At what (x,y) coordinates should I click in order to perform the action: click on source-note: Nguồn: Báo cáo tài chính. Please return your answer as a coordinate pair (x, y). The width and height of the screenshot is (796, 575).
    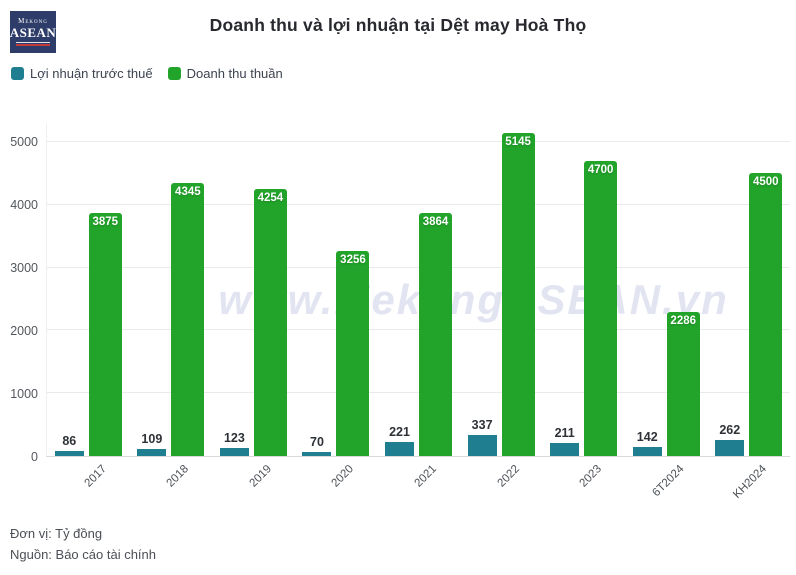
    Looking at the image, I should click on (83, 554).